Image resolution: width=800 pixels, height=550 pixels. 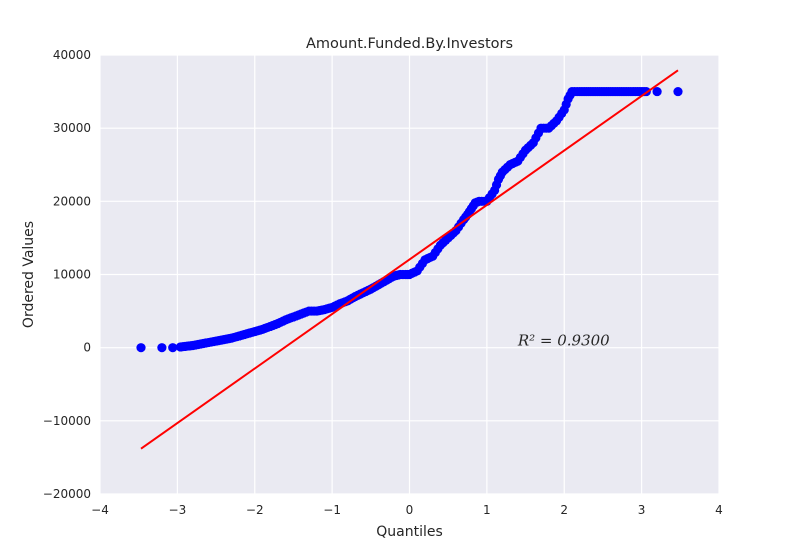 What do you see at coordinates (332, 510) in the screenshot?
I see `x-tick-label: −1` at bounding box center [332, 510].